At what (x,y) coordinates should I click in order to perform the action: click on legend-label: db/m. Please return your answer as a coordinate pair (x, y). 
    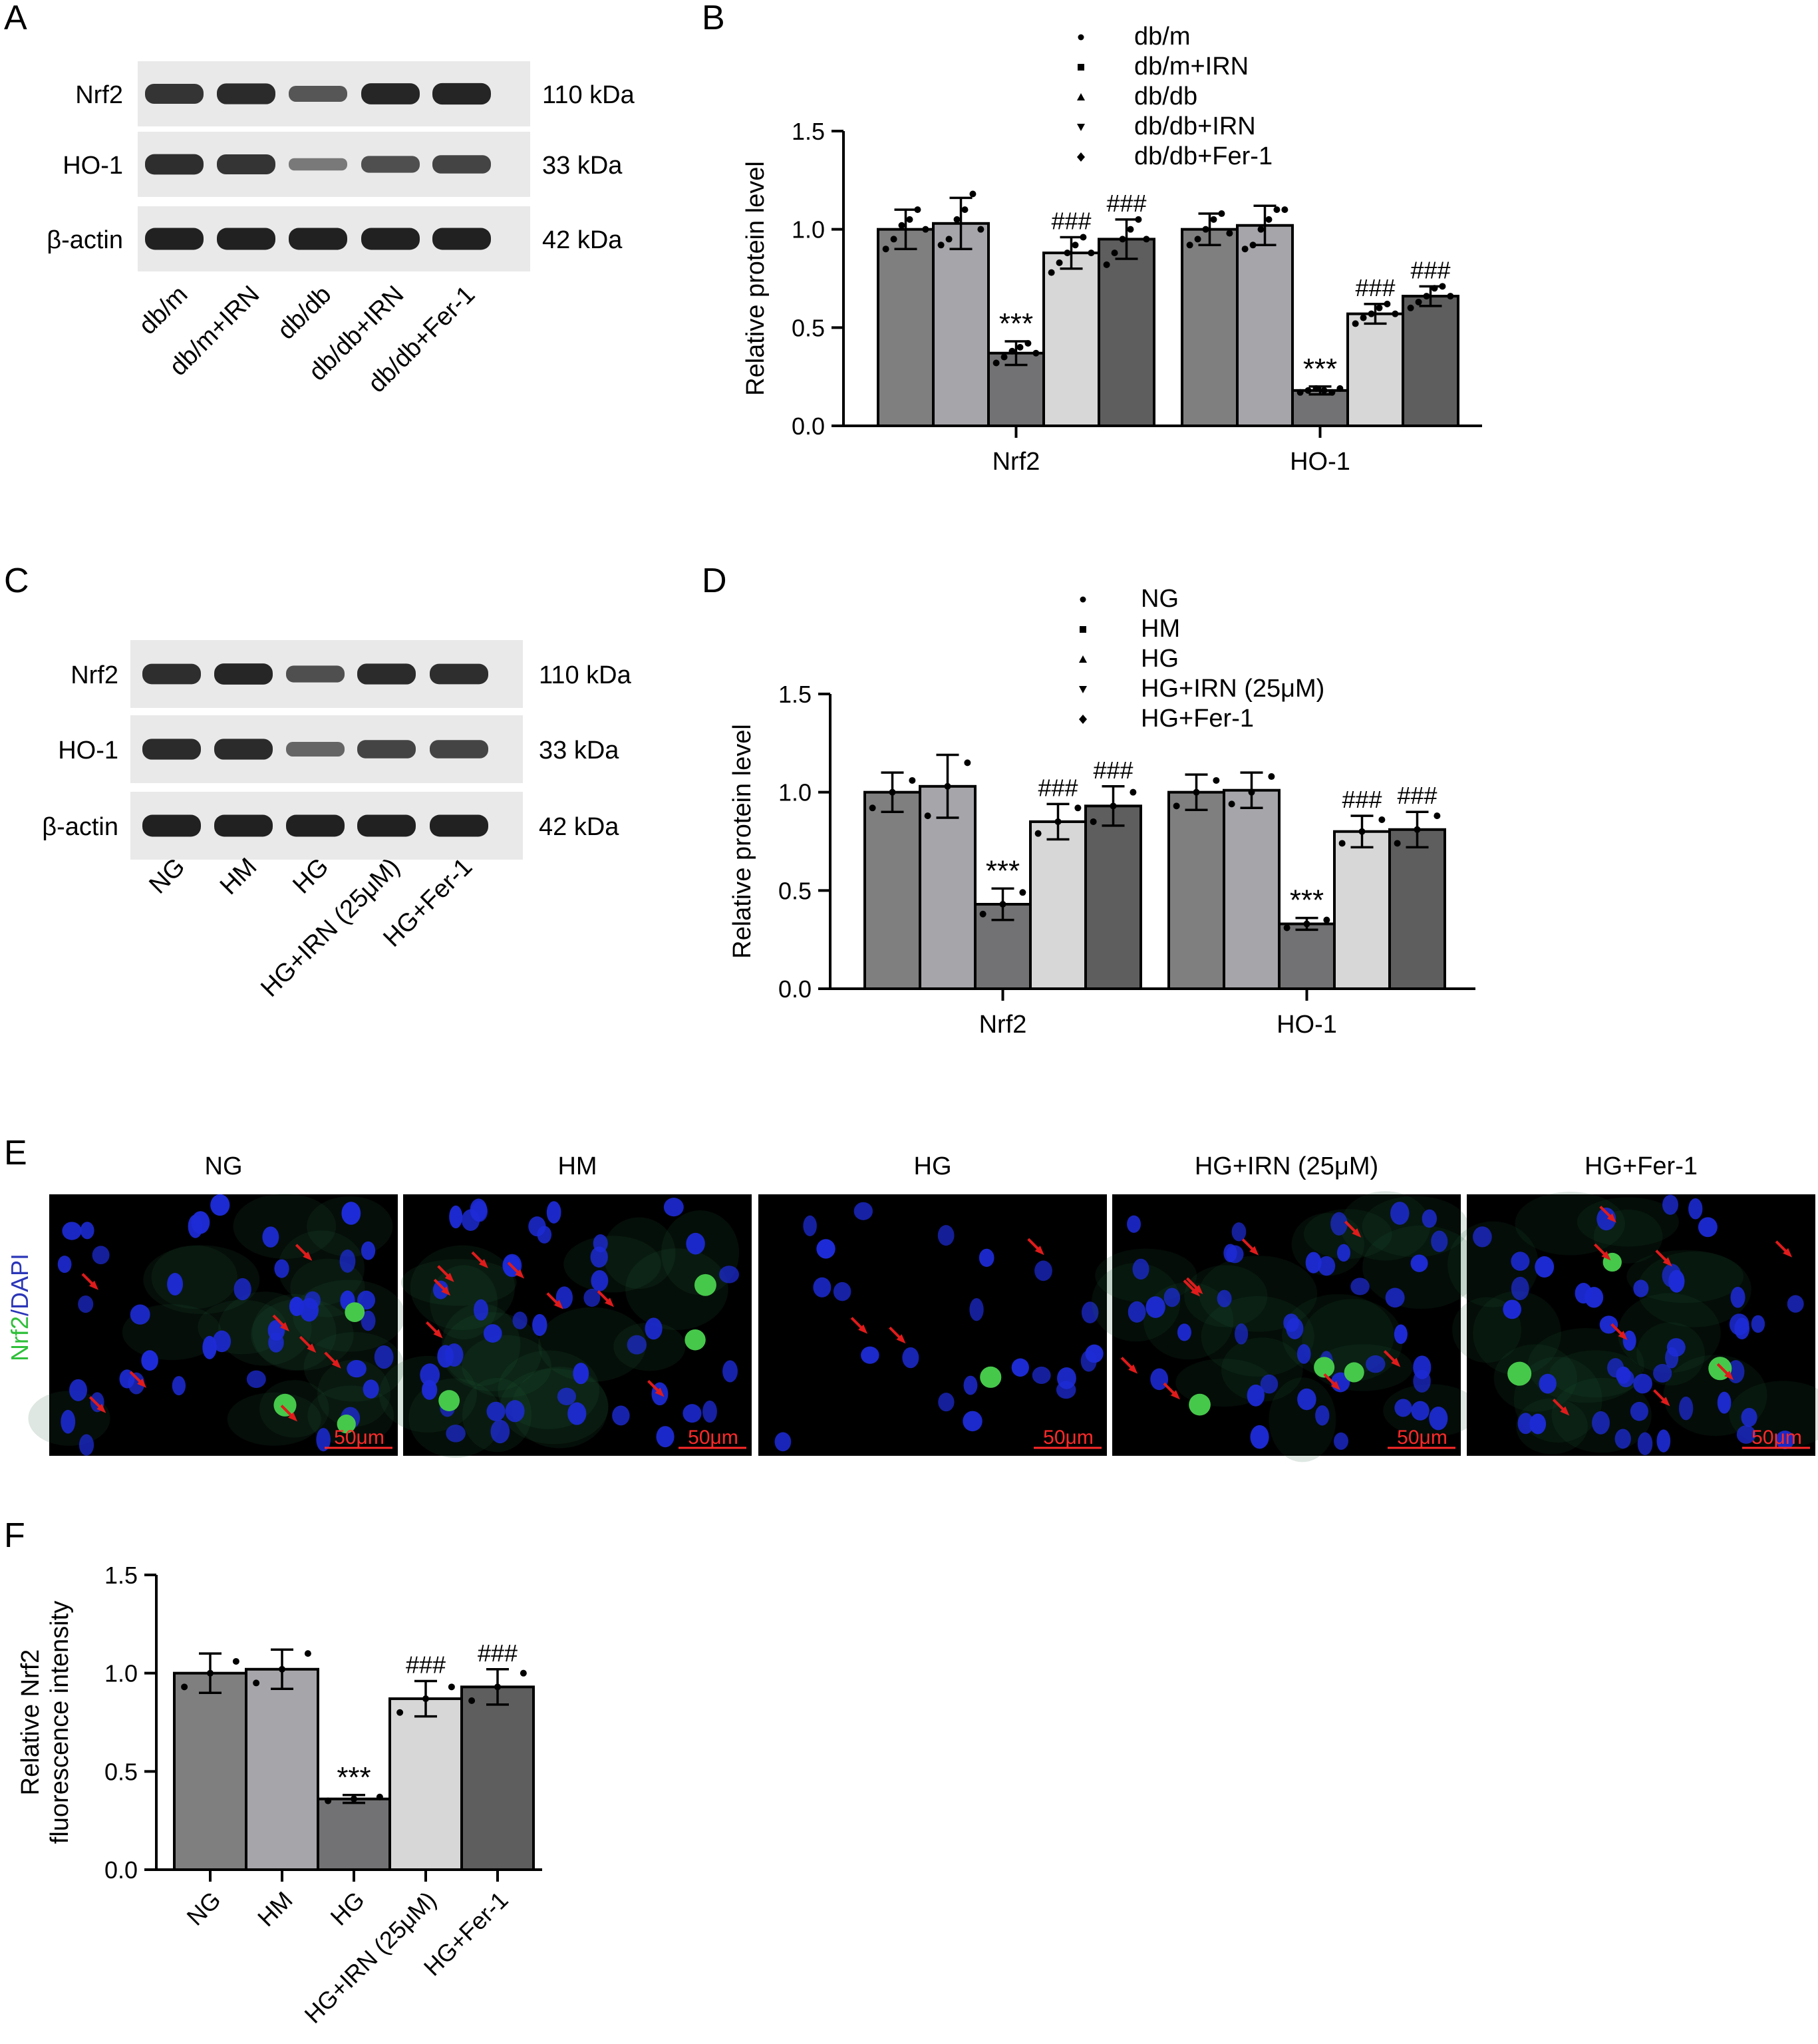
    Looking at the image, I should click on (1162, 37).